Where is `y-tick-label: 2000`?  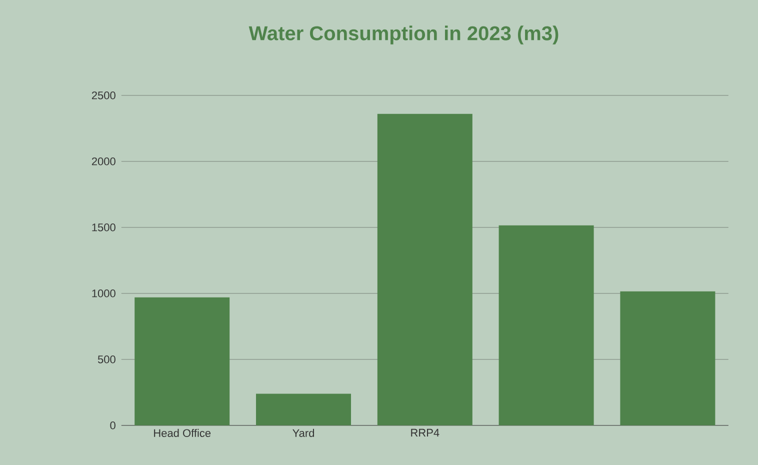
y-tick-label: 2000 is located at coordinates (104, 162).